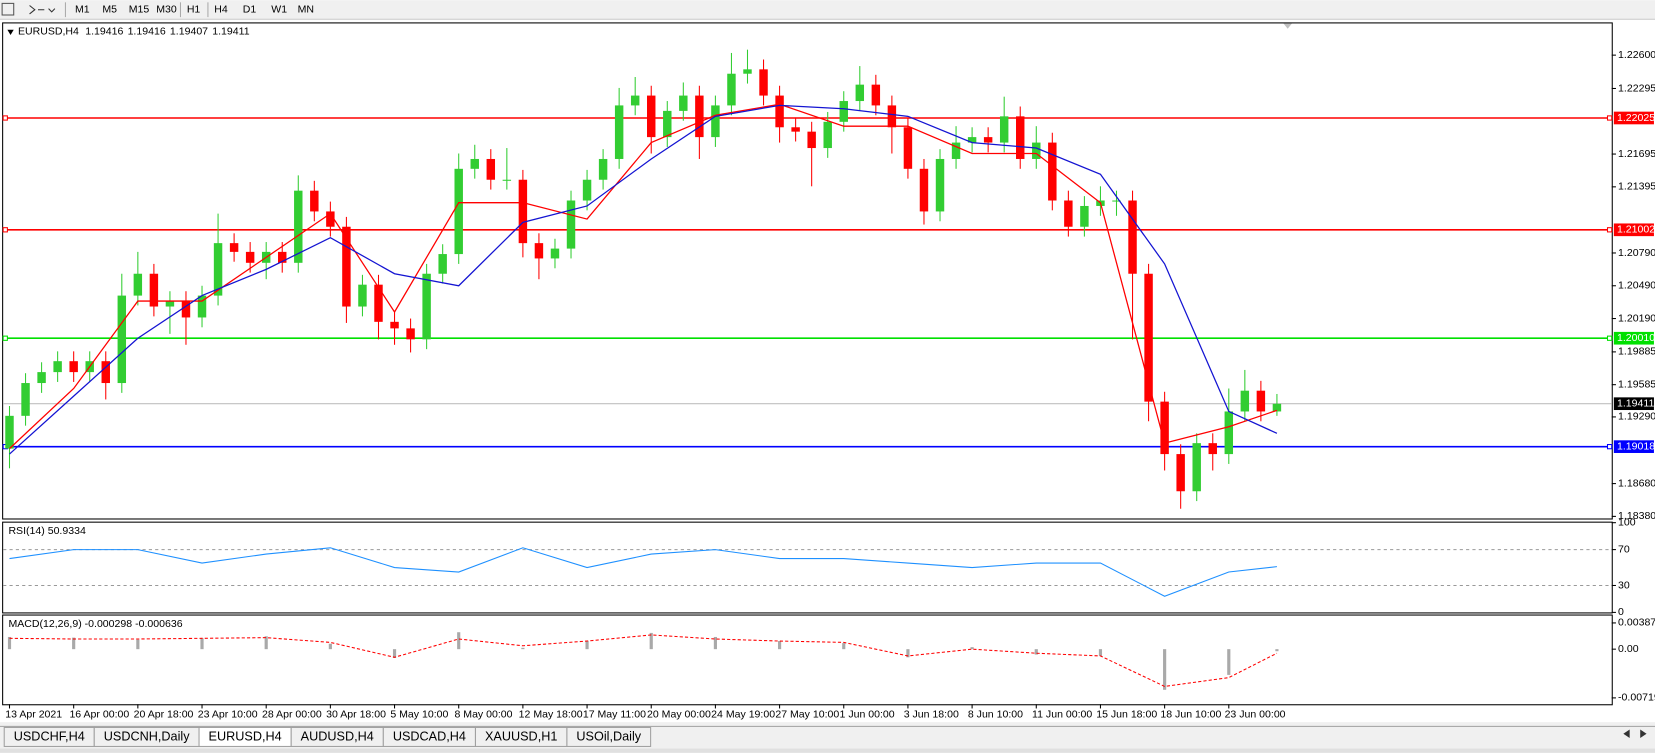  What do you see at coordinates (306, 10) in the screenshot?
I see `timeframe-button: MN` at bounding box center [306, 10].